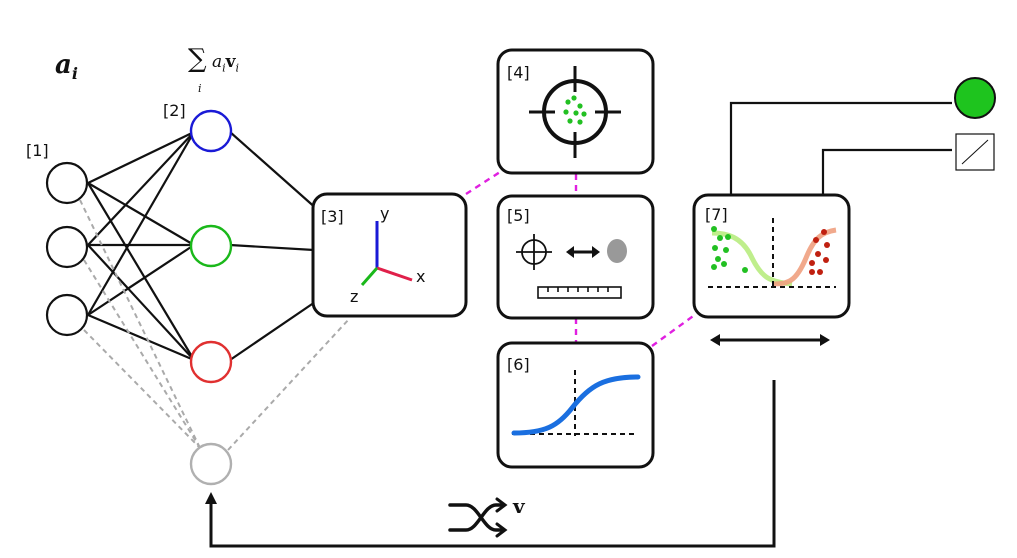 This screenshot has height=558, width=1017. Describe the element at coordinates (332, 216) in the screenshot. I see `step-label-3: [3]` at that location.